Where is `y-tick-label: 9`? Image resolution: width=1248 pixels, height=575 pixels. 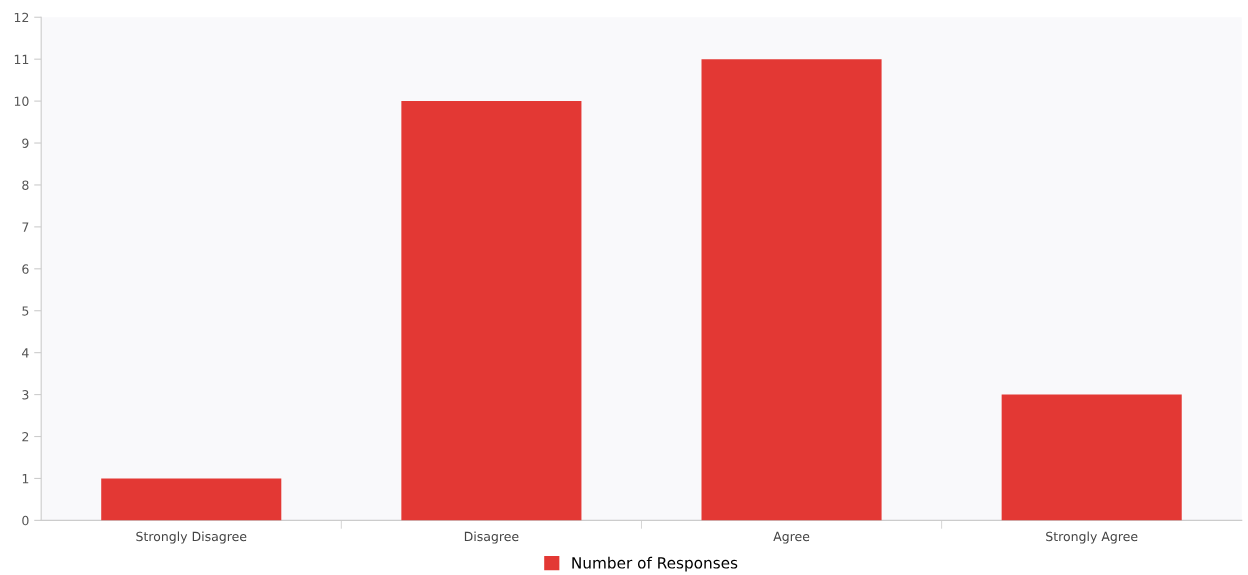 y-tick-label: 9 is located at coordinates (25, 143).